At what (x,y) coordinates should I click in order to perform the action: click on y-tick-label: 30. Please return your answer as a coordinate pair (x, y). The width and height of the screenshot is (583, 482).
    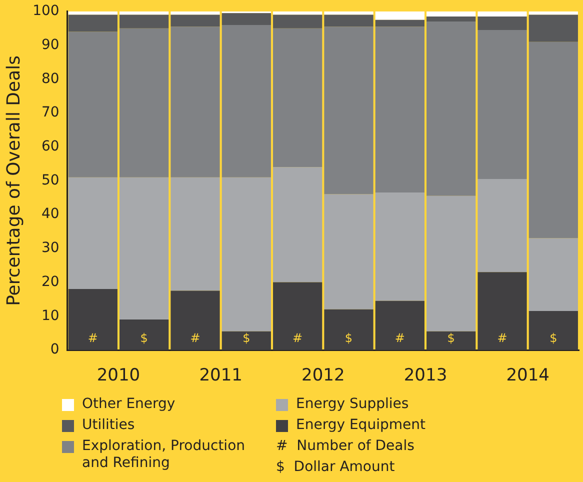
    Looking at the image, I should click on (50, 248).